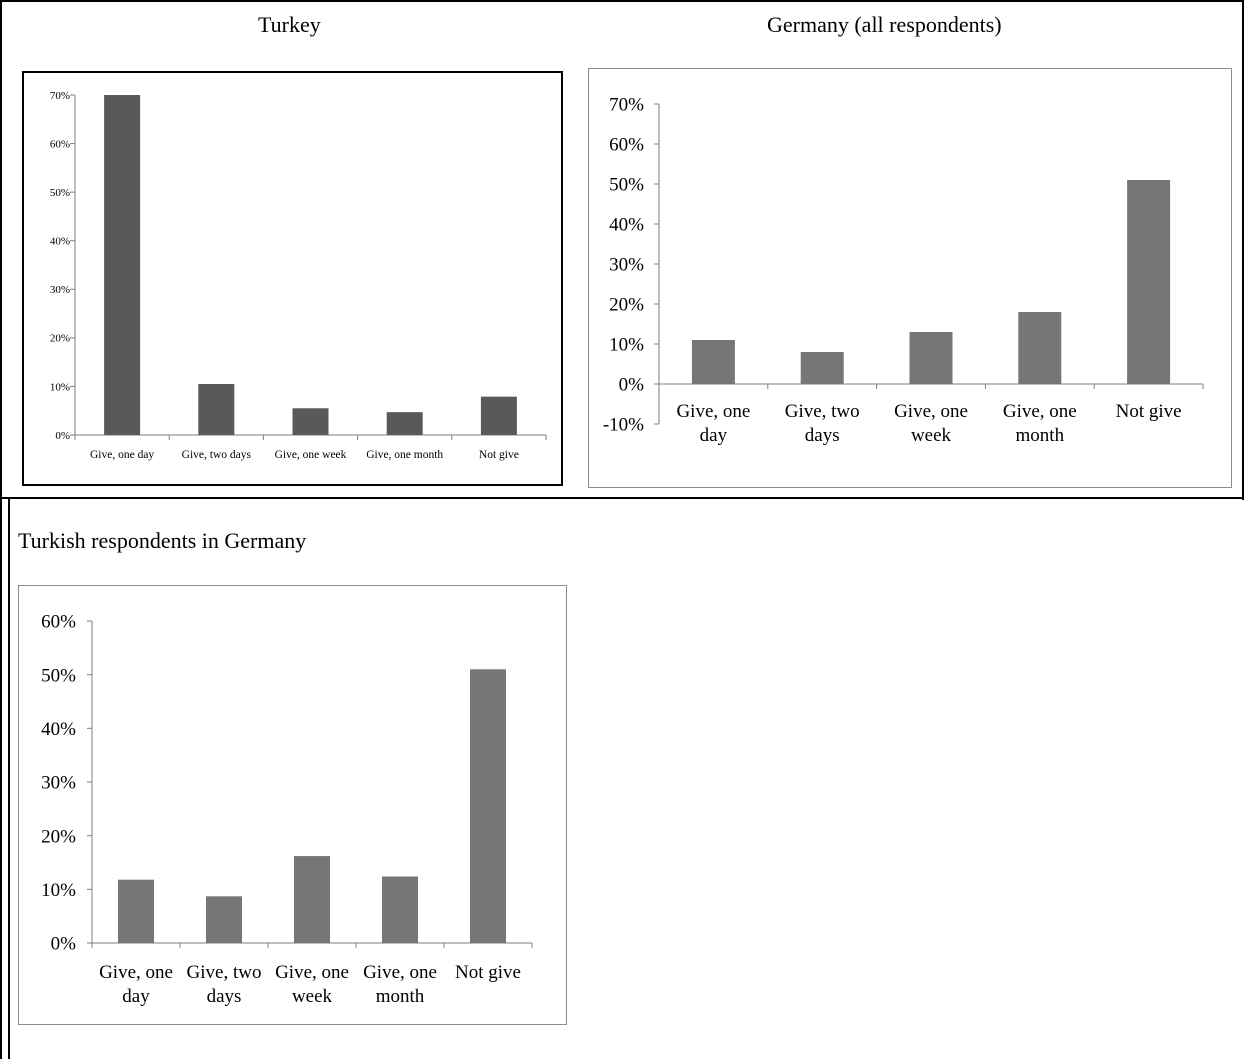 This screenshot has height=1059, width=1244. Describe the element at coordinates (622, 1) in the screenshot. I see `frame-top-border` at that location.